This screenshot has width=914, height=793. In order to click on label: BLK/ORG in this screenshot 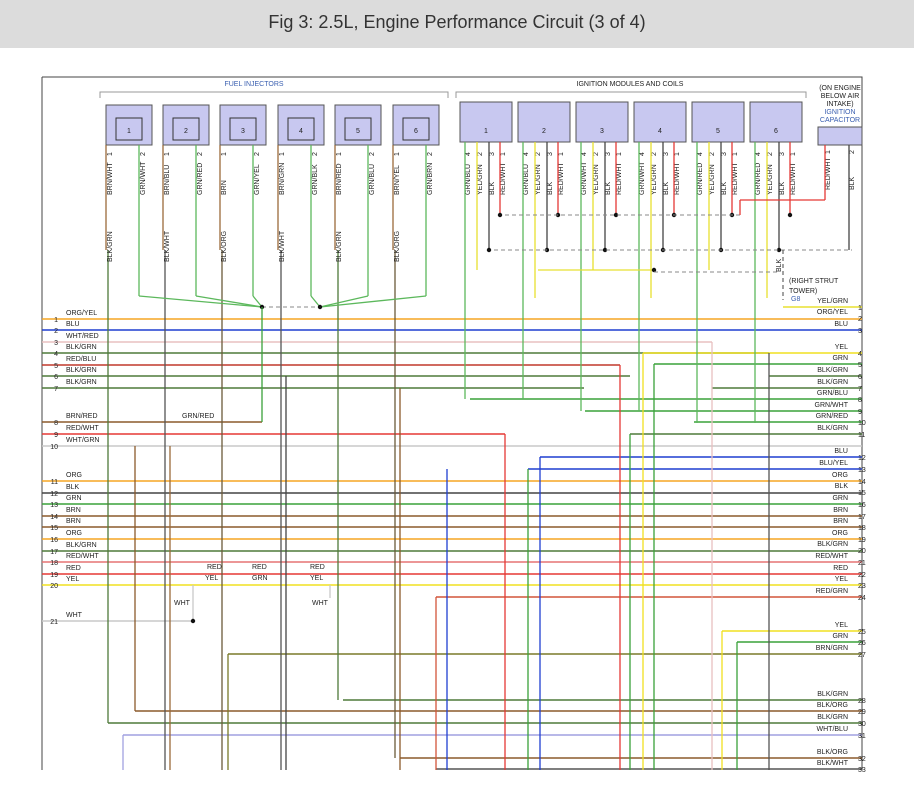, I will do `click(832, 705)`.